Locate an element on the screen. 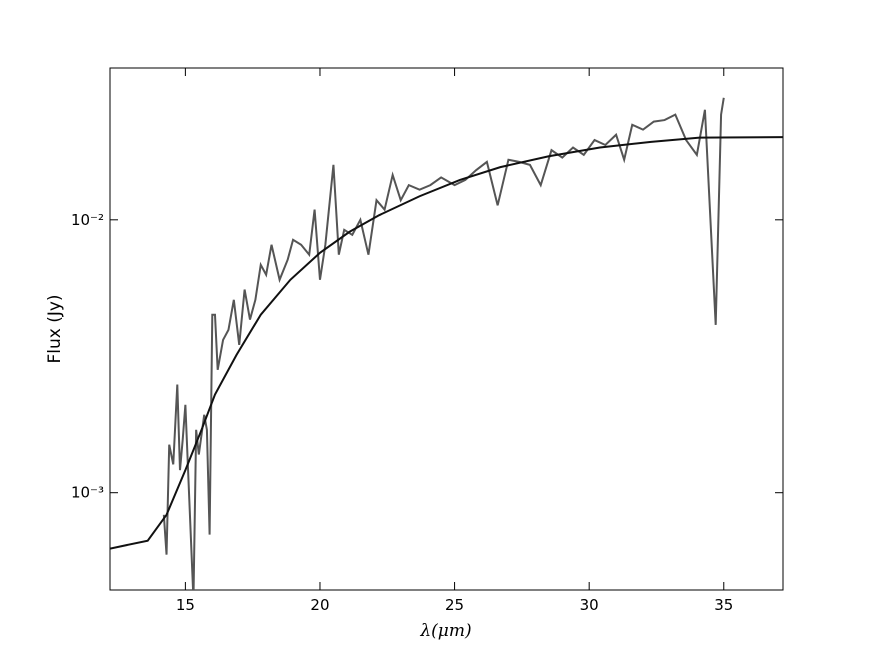 This screenshot has width=872, height=658. x-tick-label: 30 is located at coordinates (589, 605).